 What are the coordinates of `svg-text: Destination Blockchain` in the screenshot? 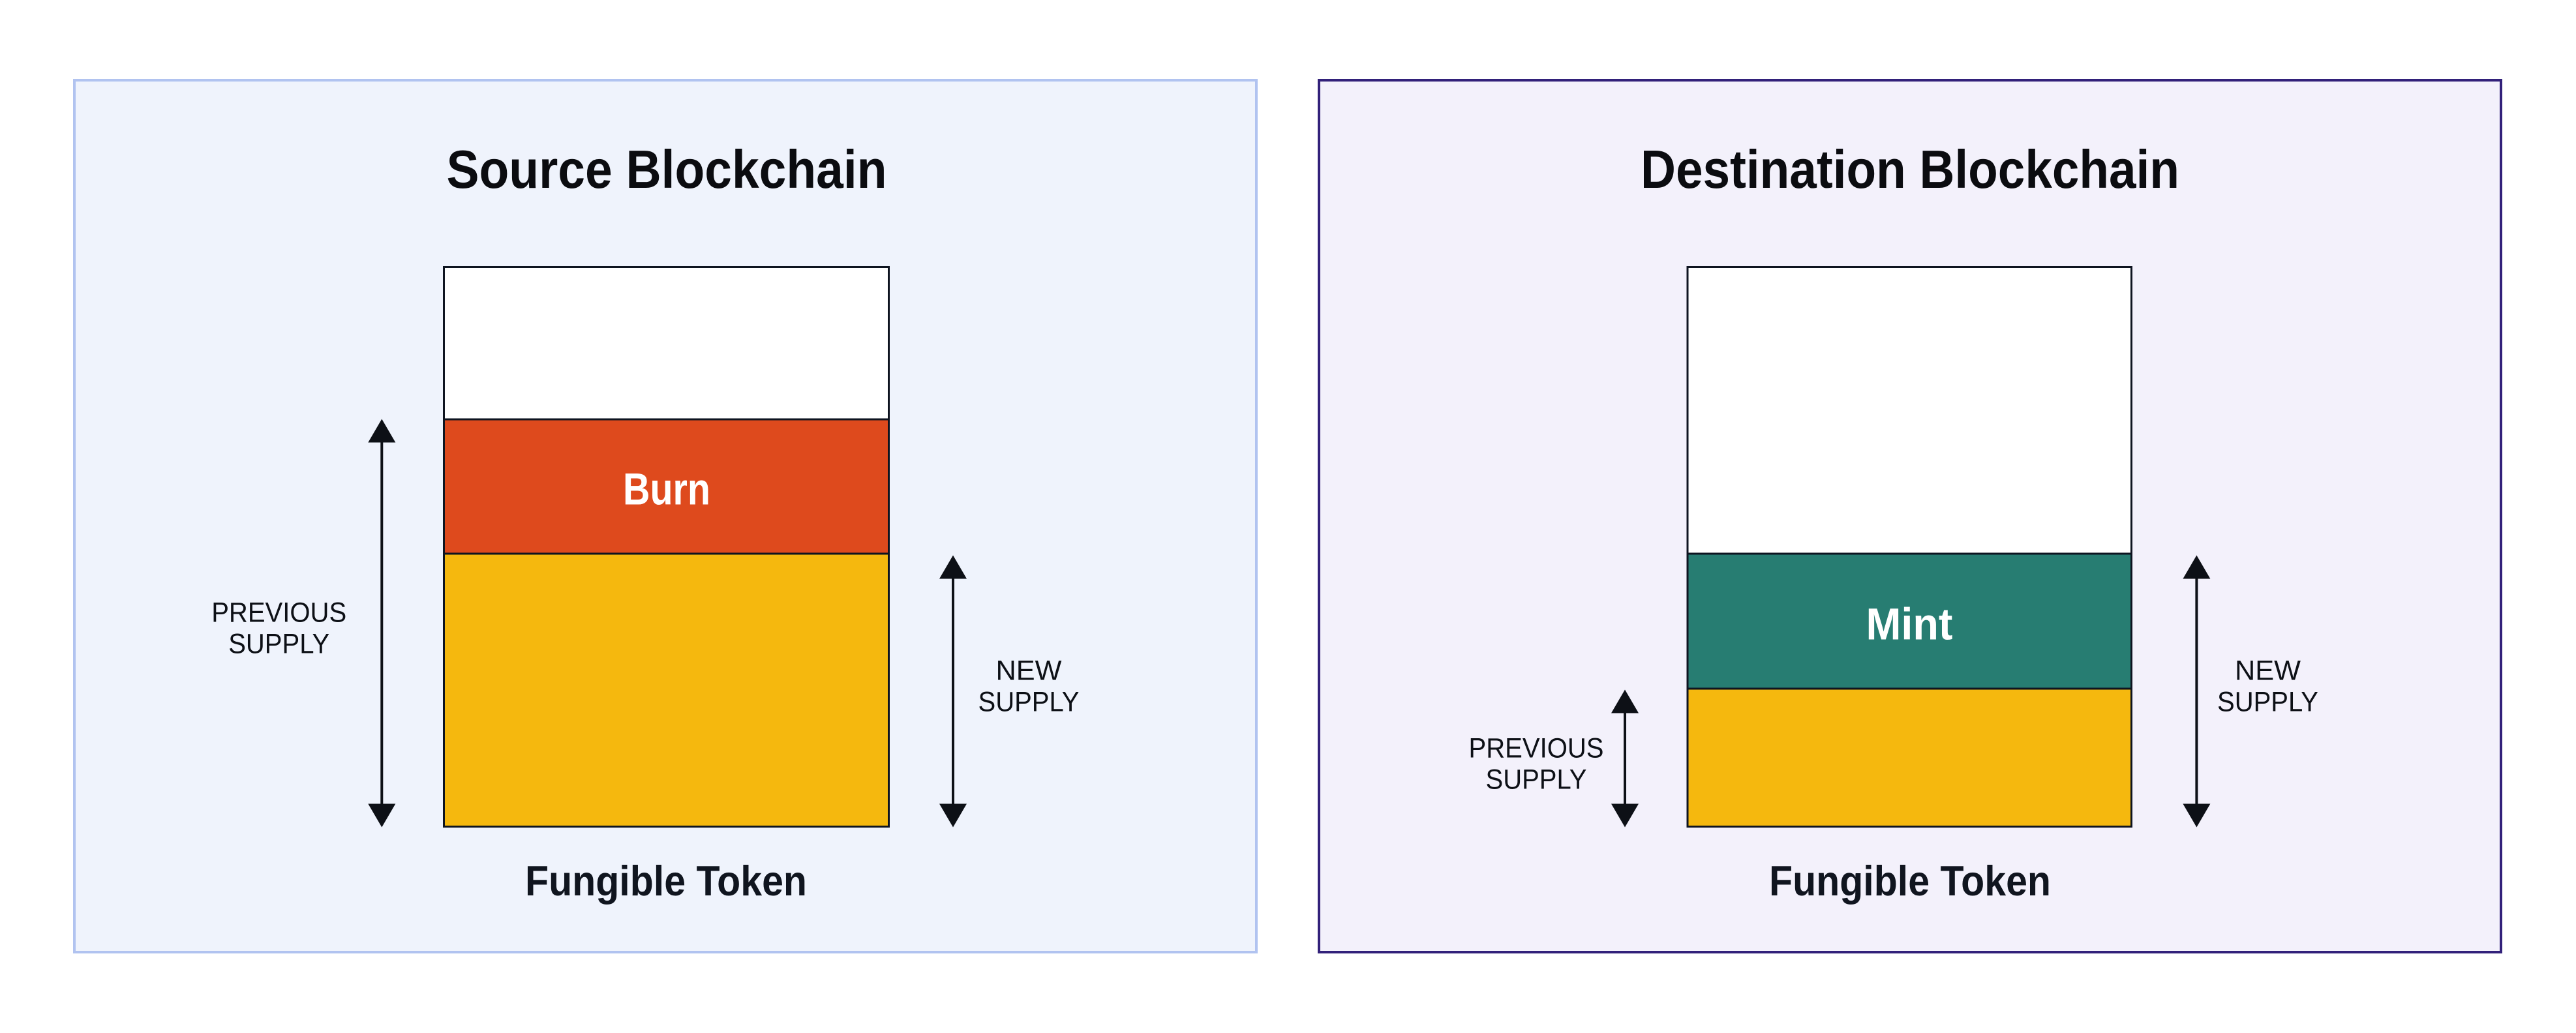 It's located at (1910, 169).